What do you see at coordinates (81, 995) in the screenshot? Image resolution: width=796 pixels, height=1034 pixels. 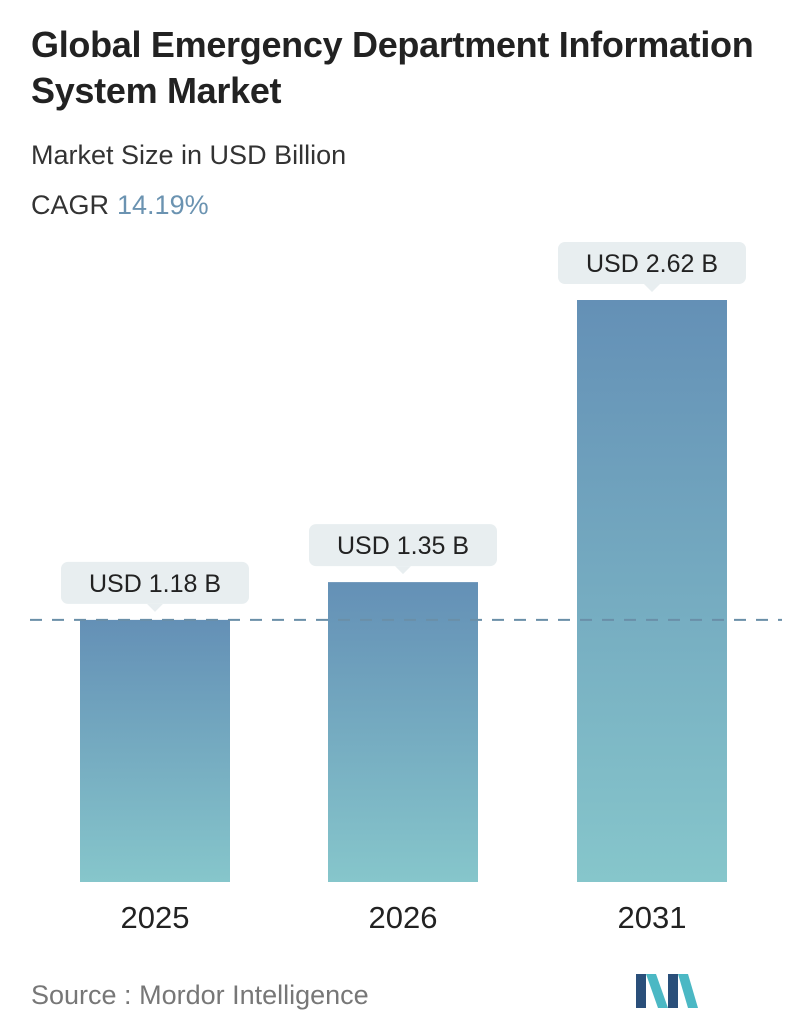 I see `source-label: Source :` at bounding box center [81, 995].